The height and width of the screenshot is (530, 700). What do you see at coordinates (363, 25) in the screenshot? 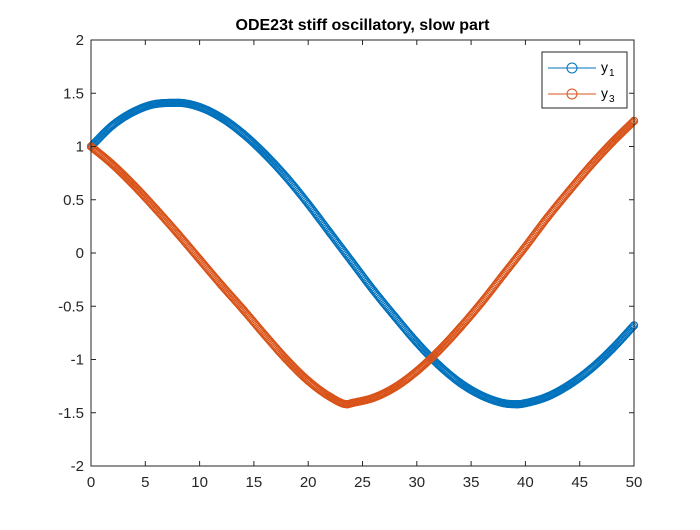
I see `chart-title: ODE23t stiff oscillatory, slow part` at bounding box center [363, 25].